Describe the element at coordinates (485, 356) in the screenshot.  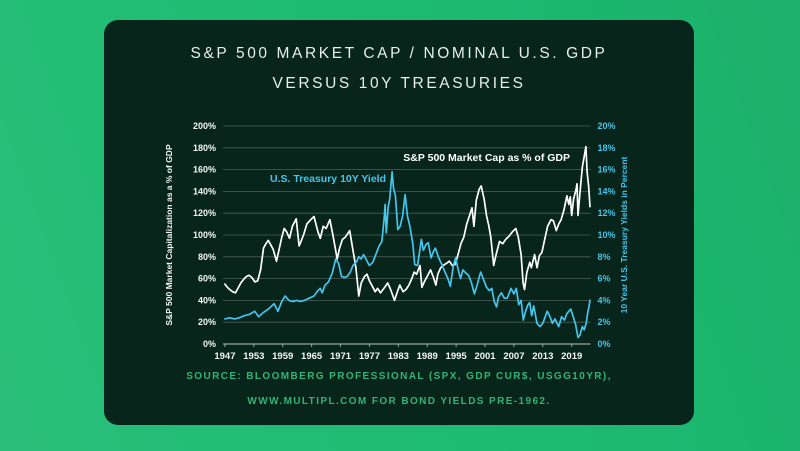
I see `x-axis-tick-label: 2001` at that location.